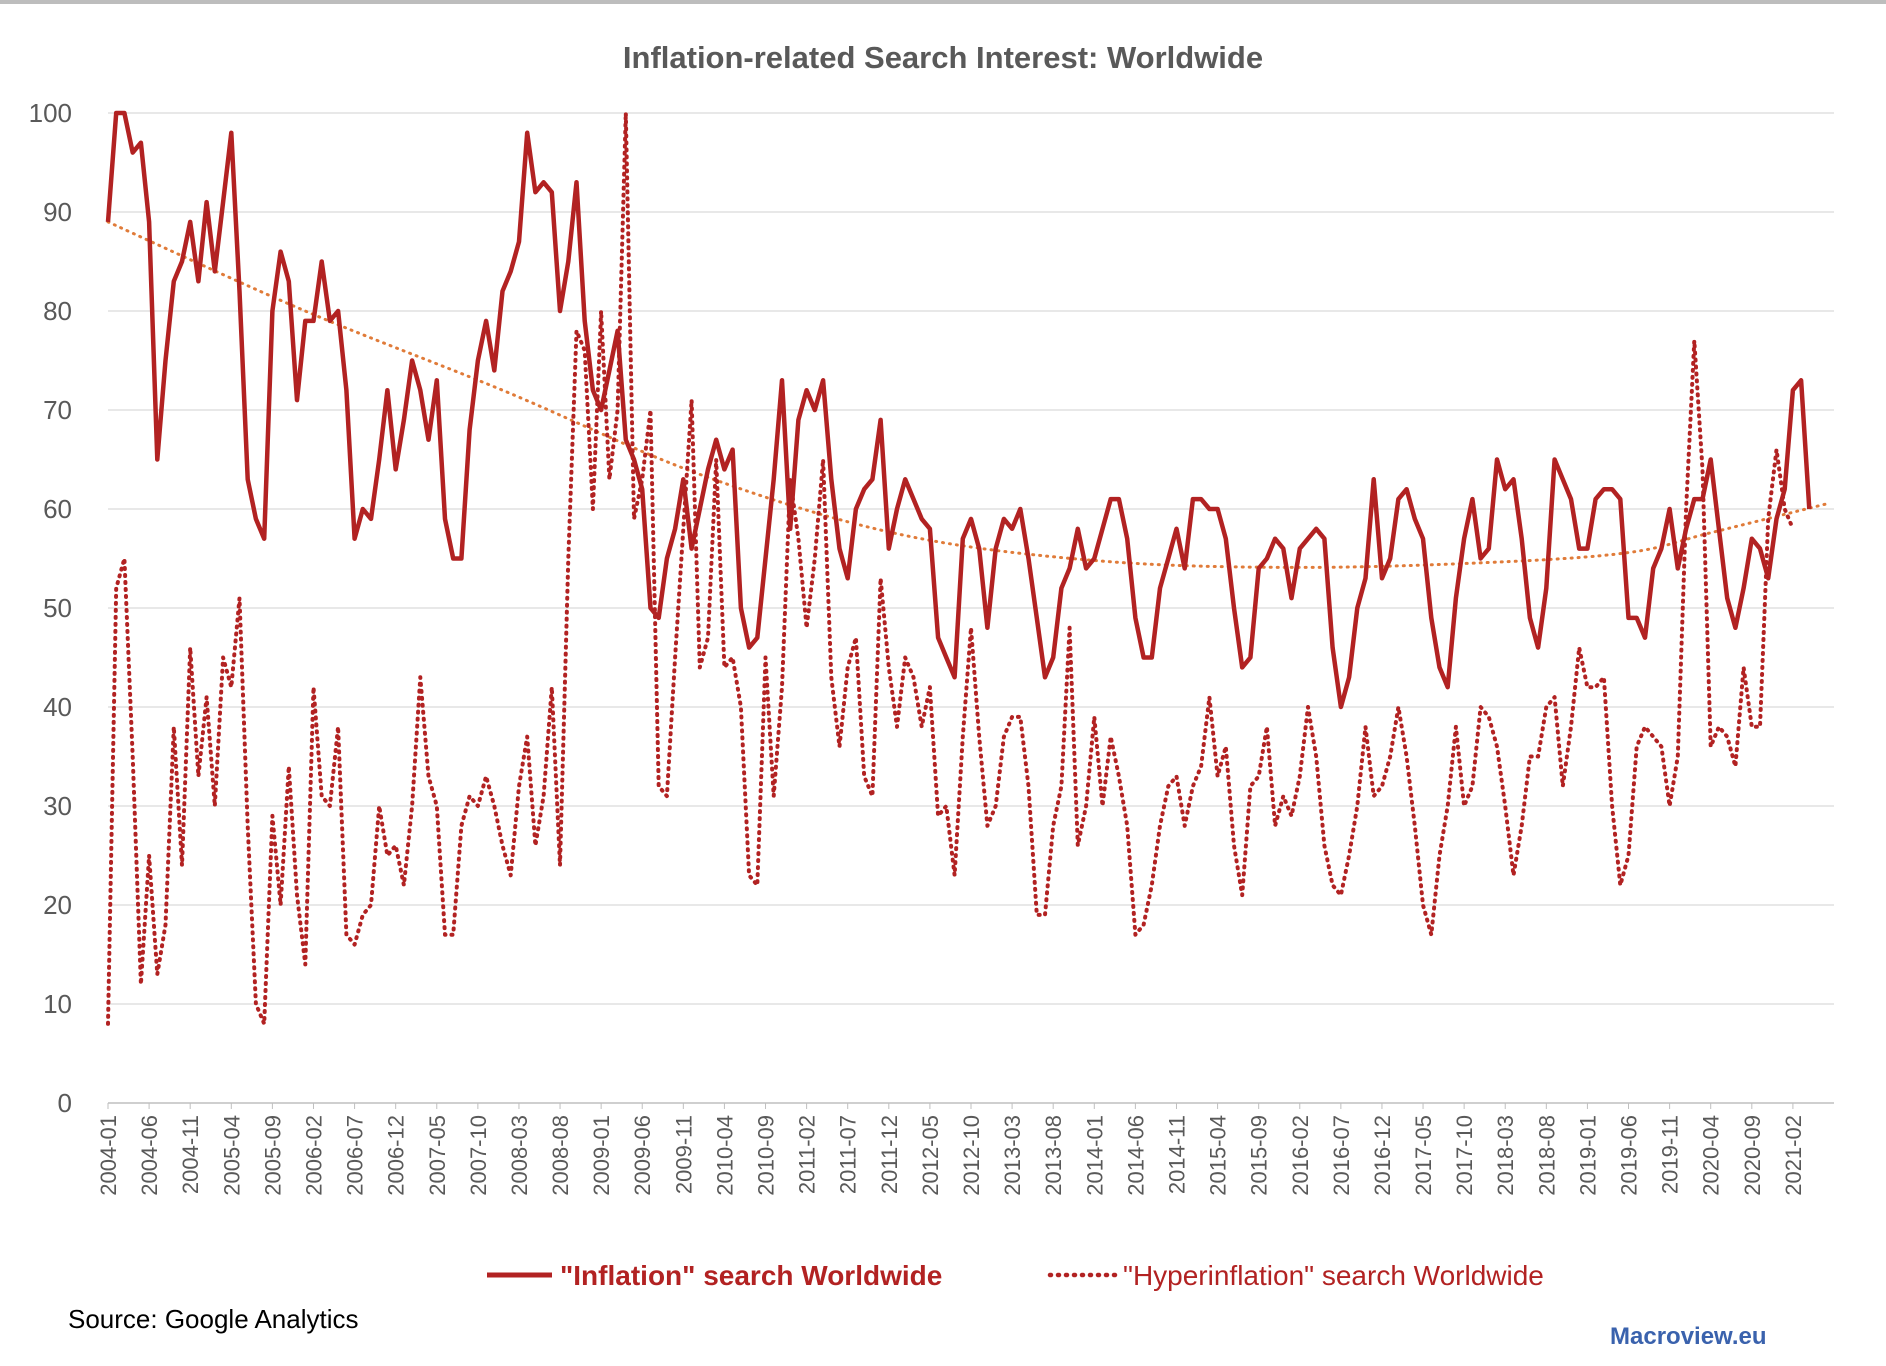 The width and height of the screenshot is (1886, 1366). I want to click on top-border, so click(943, 2).